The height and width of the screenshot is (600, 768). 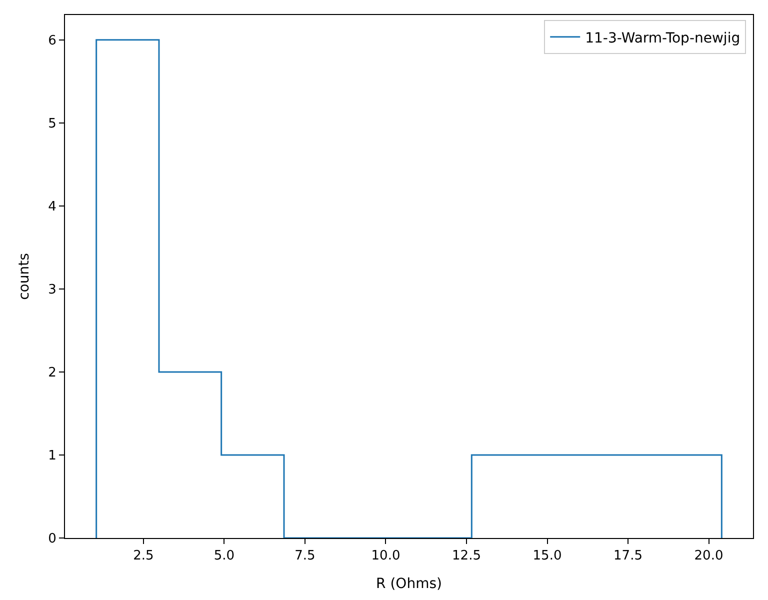 I want to click on x-tick-label: 12.5, so click(x=466, y=556).